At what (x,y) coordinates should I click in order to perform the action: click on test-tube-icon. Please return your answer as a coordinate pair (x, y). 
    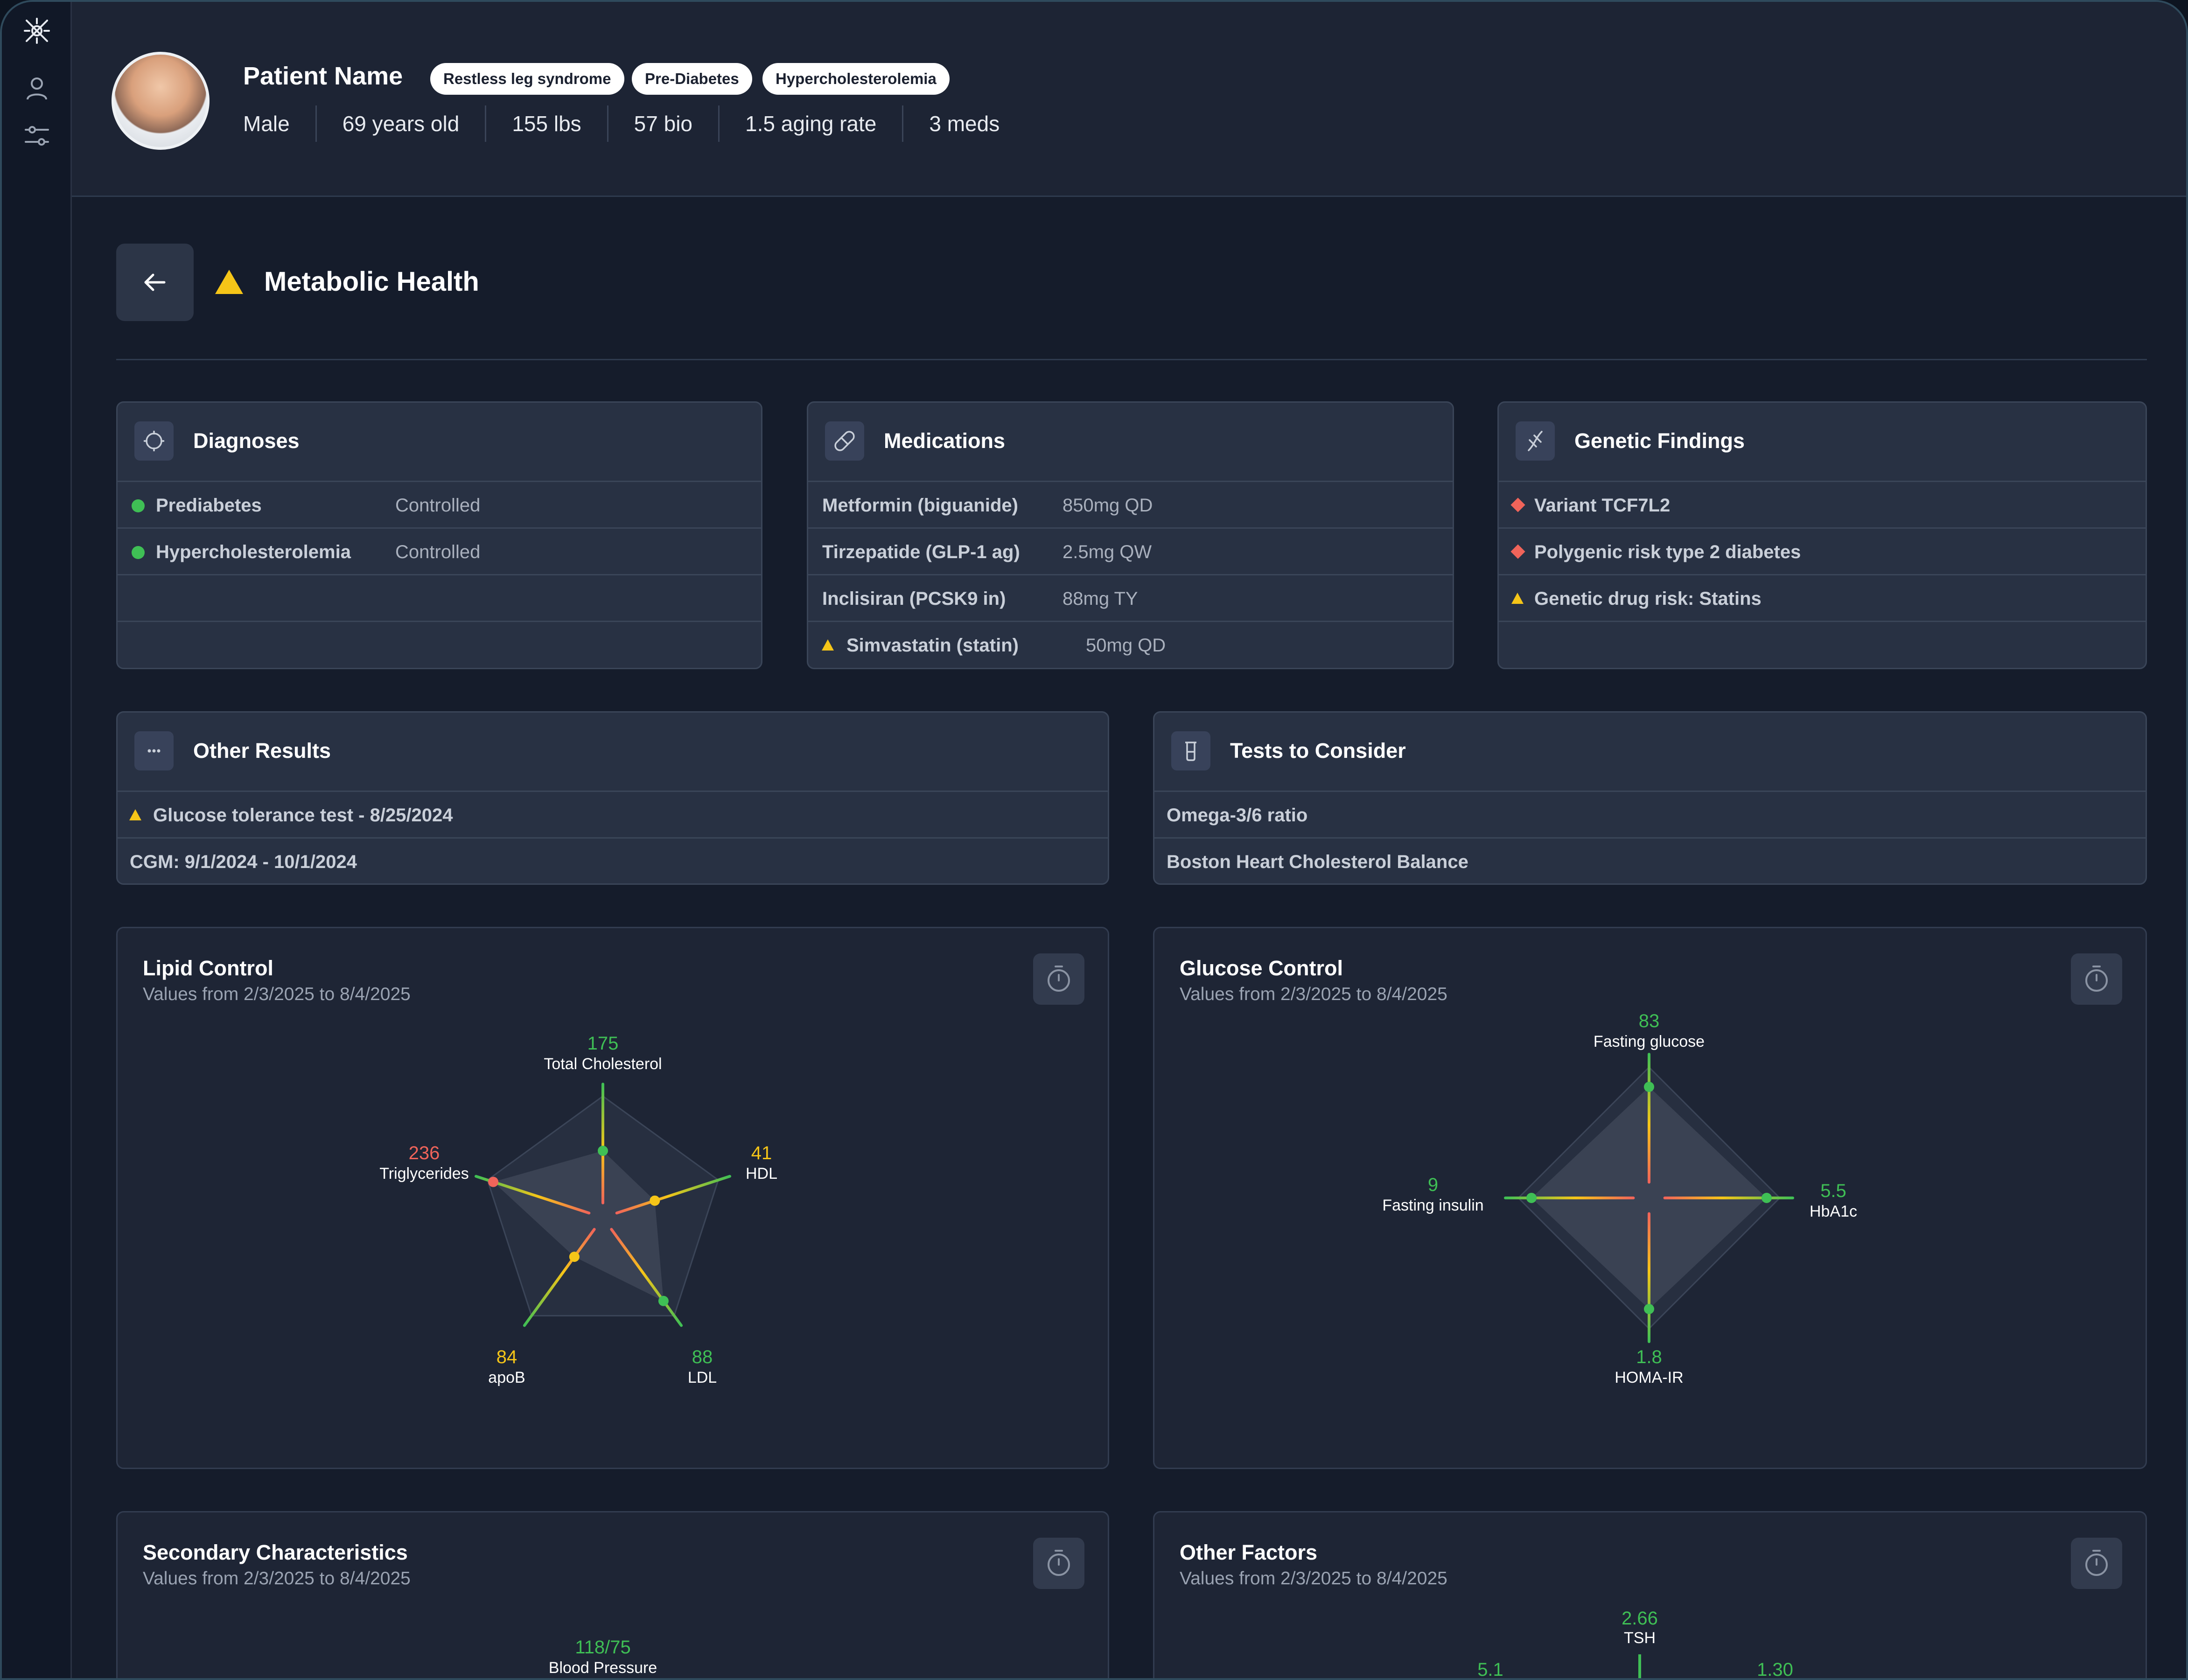
    Looking at the image, I should click on (1190, 750).